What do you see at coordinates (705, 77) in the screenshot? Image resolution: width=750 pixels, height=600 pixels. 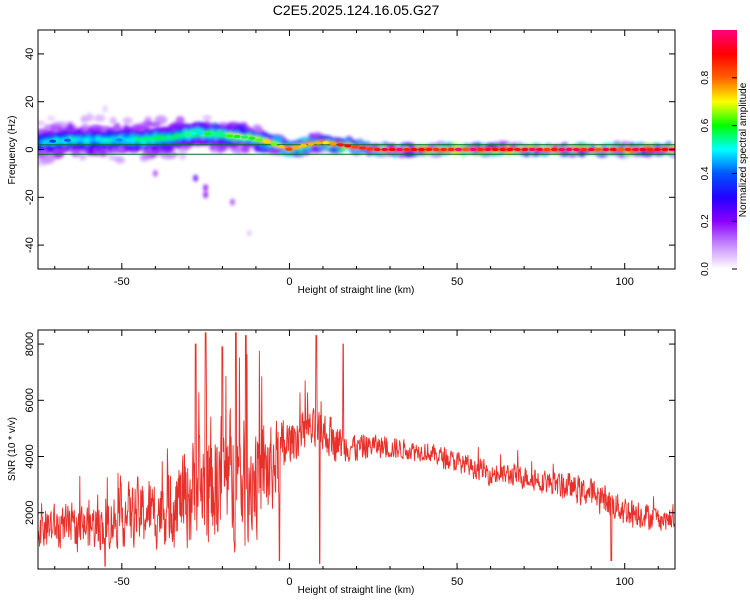 I see `colorbar-tick-label: 0.8` at bounding box center [705, 77].